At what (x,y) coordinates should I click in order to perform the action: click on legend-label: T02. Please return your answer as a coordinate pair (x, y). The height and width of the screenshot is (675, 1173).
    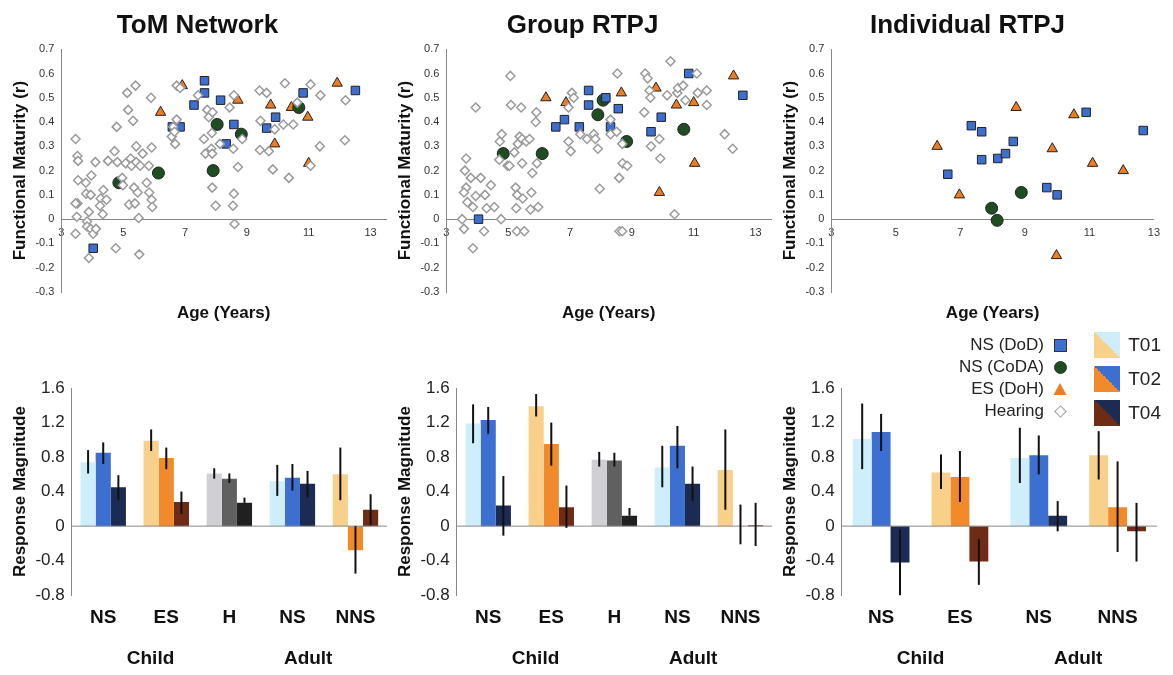
    Looking at the image, I should click on (1144, 379).